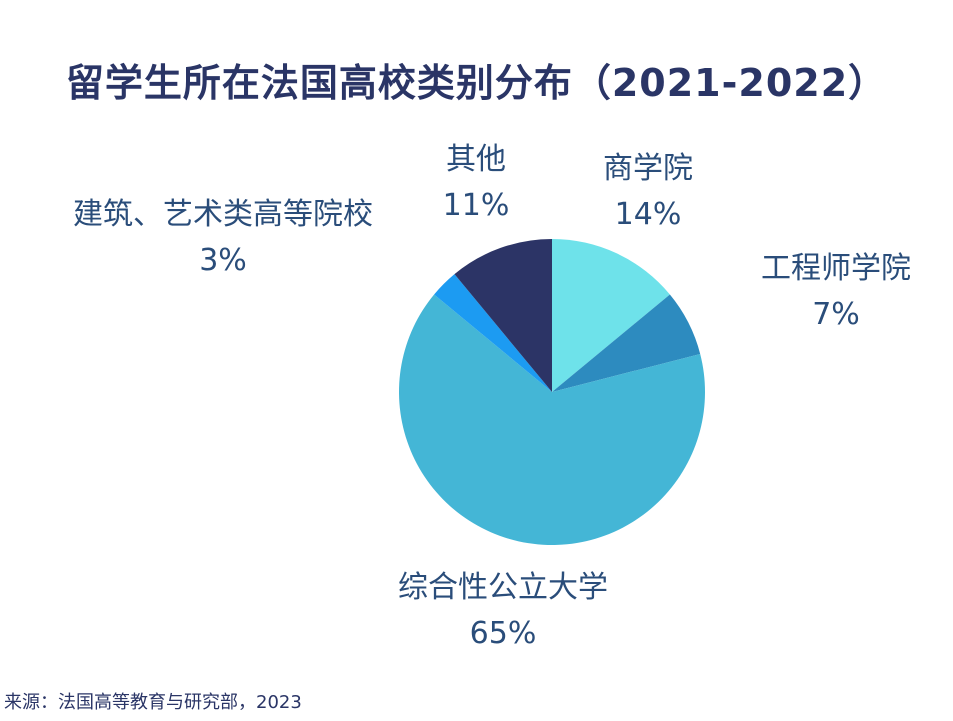  What do you see at coordinates (648, 192) in the screenshot?
I see `label-business-school: 商学院 14%` at bounding box center [648, 192].